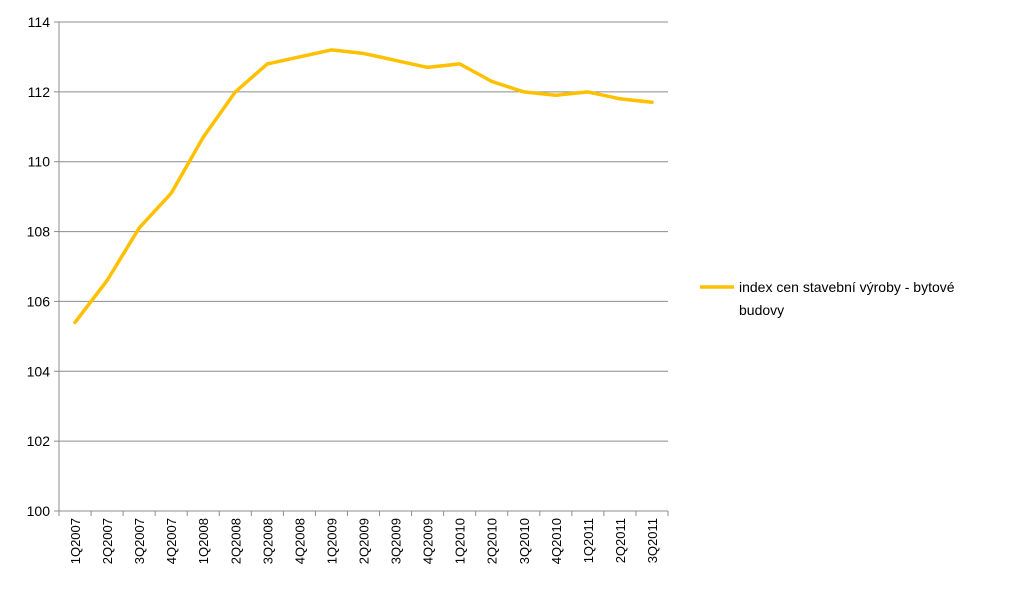 Image resolution: width=1024 pixels, height=597 pixels. Describe the element at coordinates (396, 541) in the screenshot. I see `x-tick-label: 3Q2009` at that location.